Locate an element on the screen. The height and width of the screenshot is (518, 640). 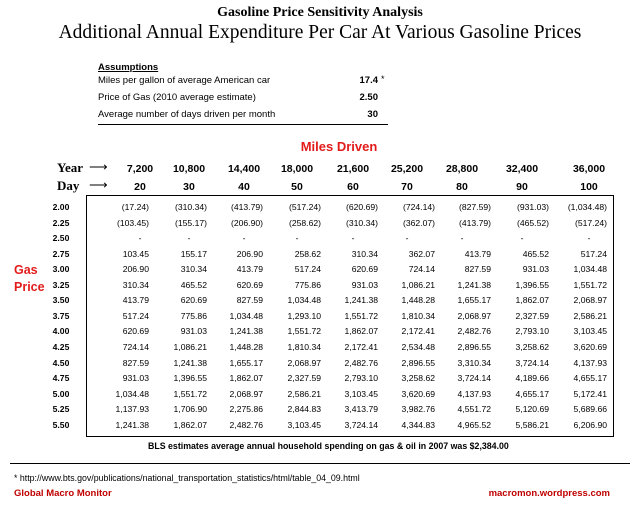
day-header-cell: 90 is located at coordinates (522, 187).